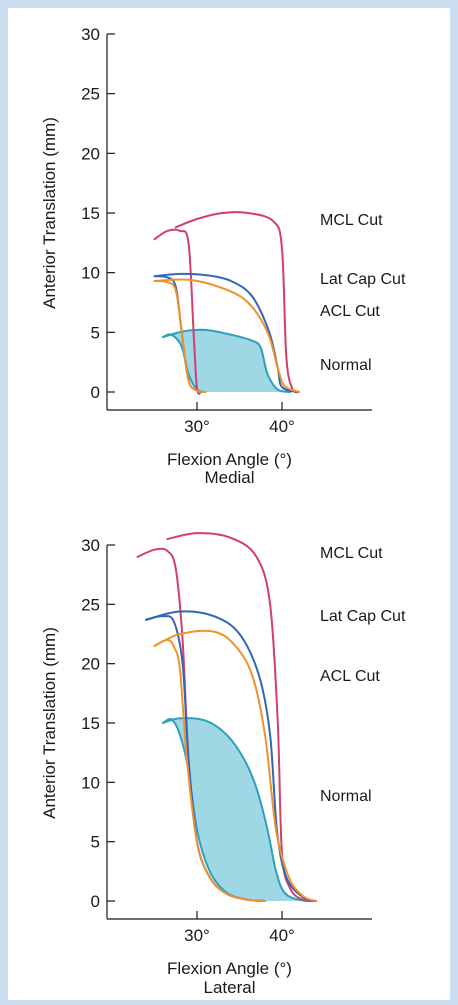 The height and width of the screenshot is (1005, 458). What do you see at coordinates (229, 477) in the screenshot?
I see `chart-subtitle: Medial` at bounding box center [229, 477].